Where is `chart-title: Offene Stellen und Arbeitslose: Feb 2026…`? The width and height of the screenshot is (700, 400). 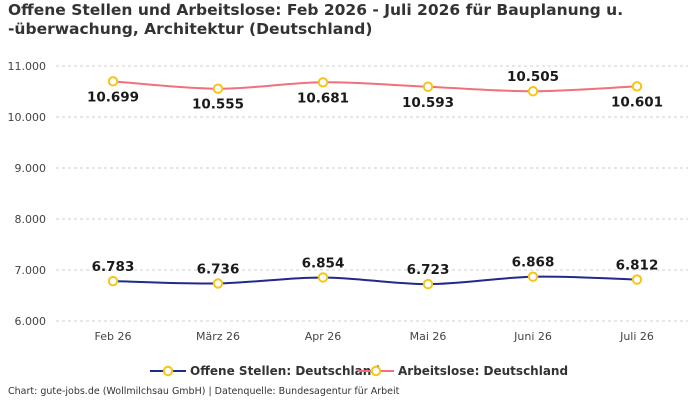
chart-title: Offene Stellen und Arbeitslose: Feb 2026… is located at coordinates (316, 19).